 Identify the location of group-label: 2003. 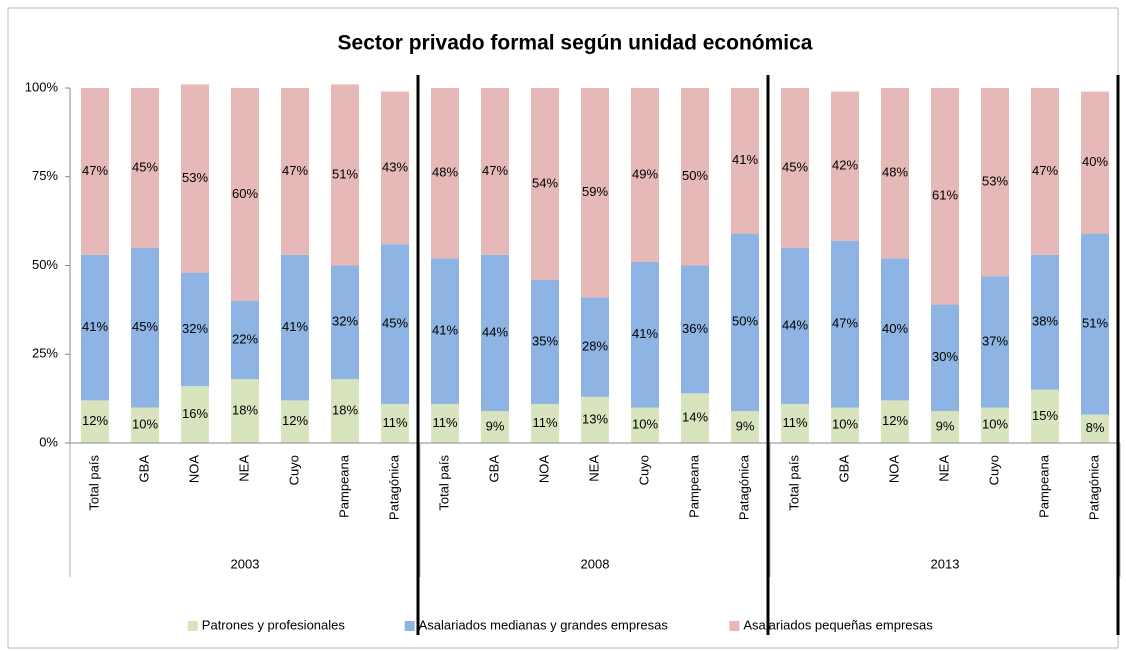
(245, 563).